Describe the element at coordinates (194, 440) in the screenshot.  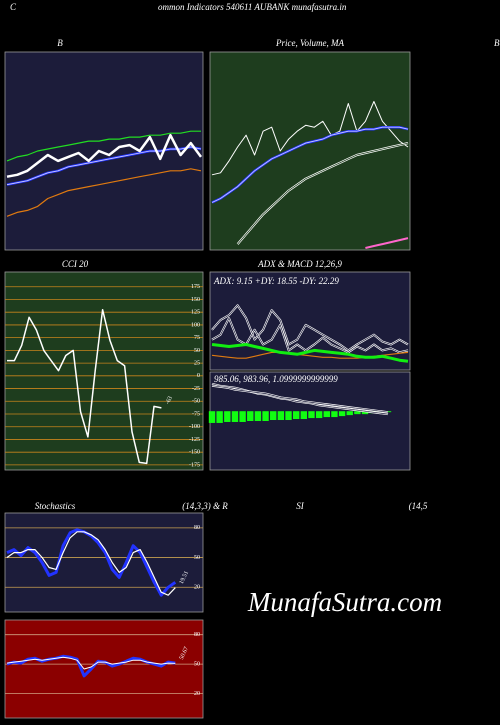
I see `y-tick-label: -125` at that location.